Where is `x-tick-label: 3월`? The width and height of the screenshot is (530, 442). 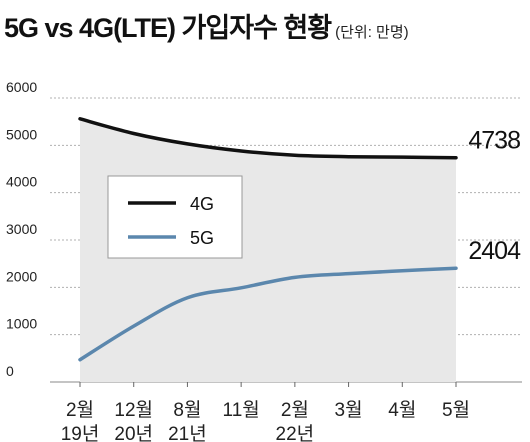
x-tick-label: 3월 is located at coordinates (349, 410).